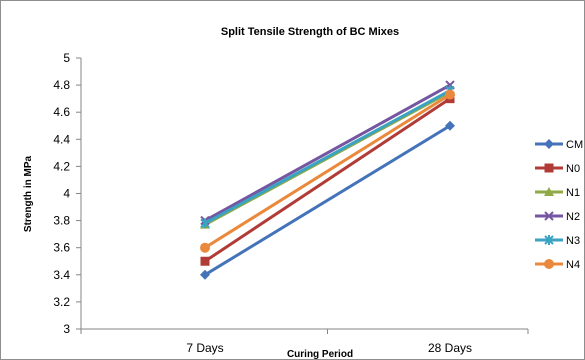 The width and height of the screenshot is (585, 360). What do you see at coordinates (310, 32) in the screenshot?
I see `chart-title: Split Tensile Strength of BC Mixes` at bounding box center [310, 32].